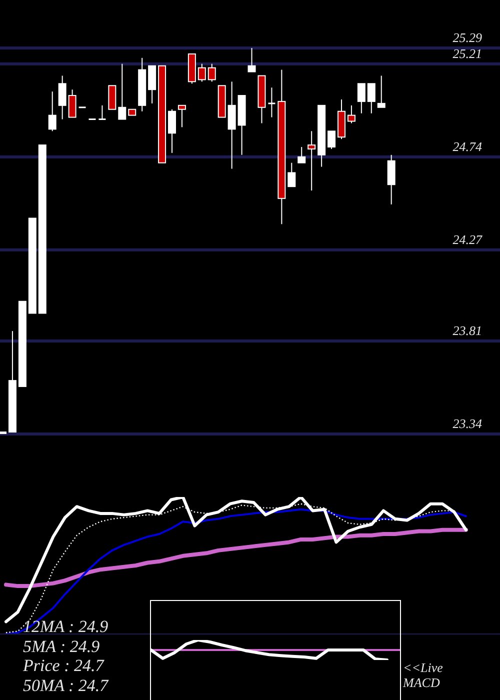  Describe the element at coordinates (61, 646) in the screenshot. I see `text: 5MA : 24.9` at that location.